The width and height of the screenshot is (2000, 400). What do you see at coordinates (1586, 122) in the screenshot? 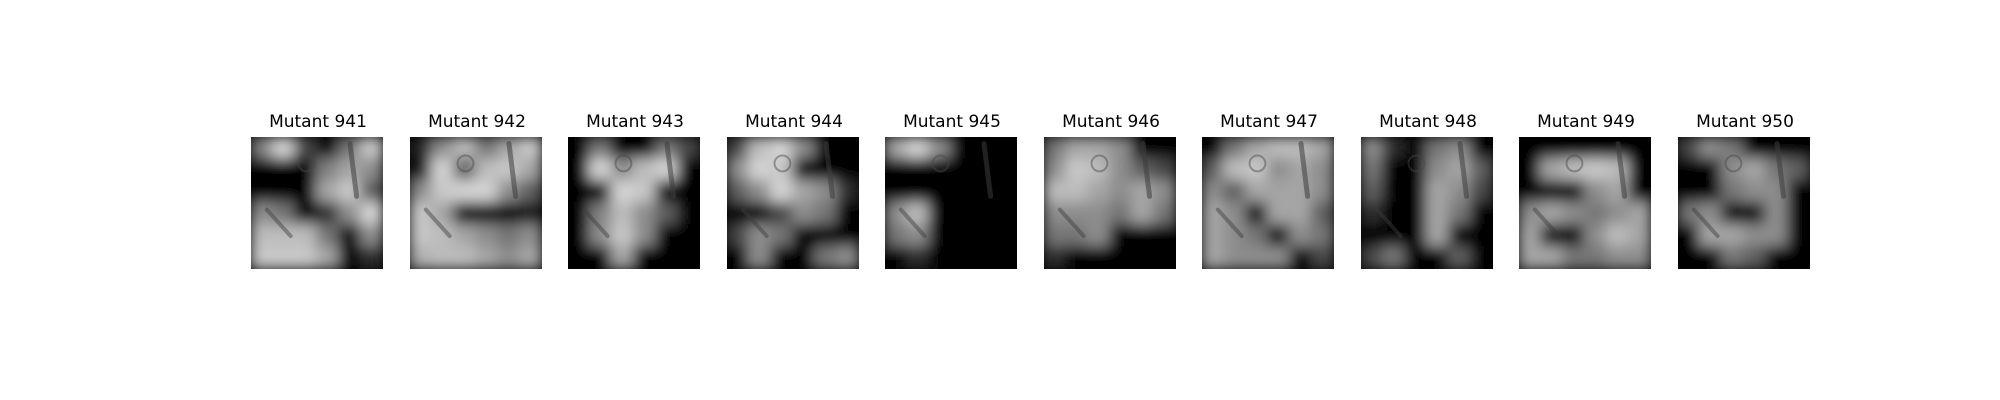
I see `panel-title: Mutant 949` at bounding box center [1586, 122].